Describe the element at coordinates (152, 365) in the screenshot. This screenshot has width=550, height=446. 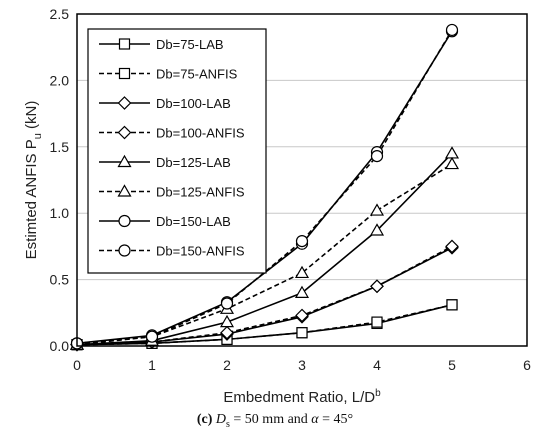
I see `x-tick-label: 1` at that location.